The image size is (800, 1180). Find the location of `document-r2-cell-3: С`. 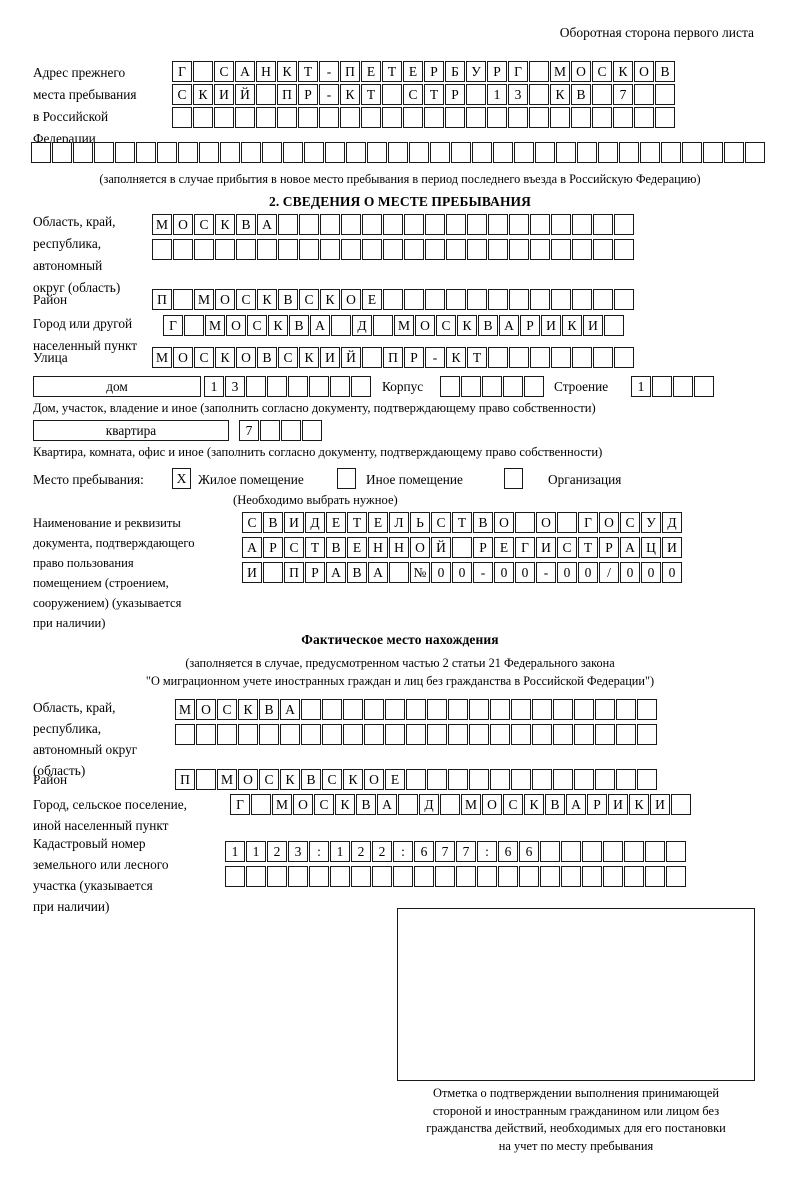

document-r2-cell-3: С is located at coordinates (294, 547).